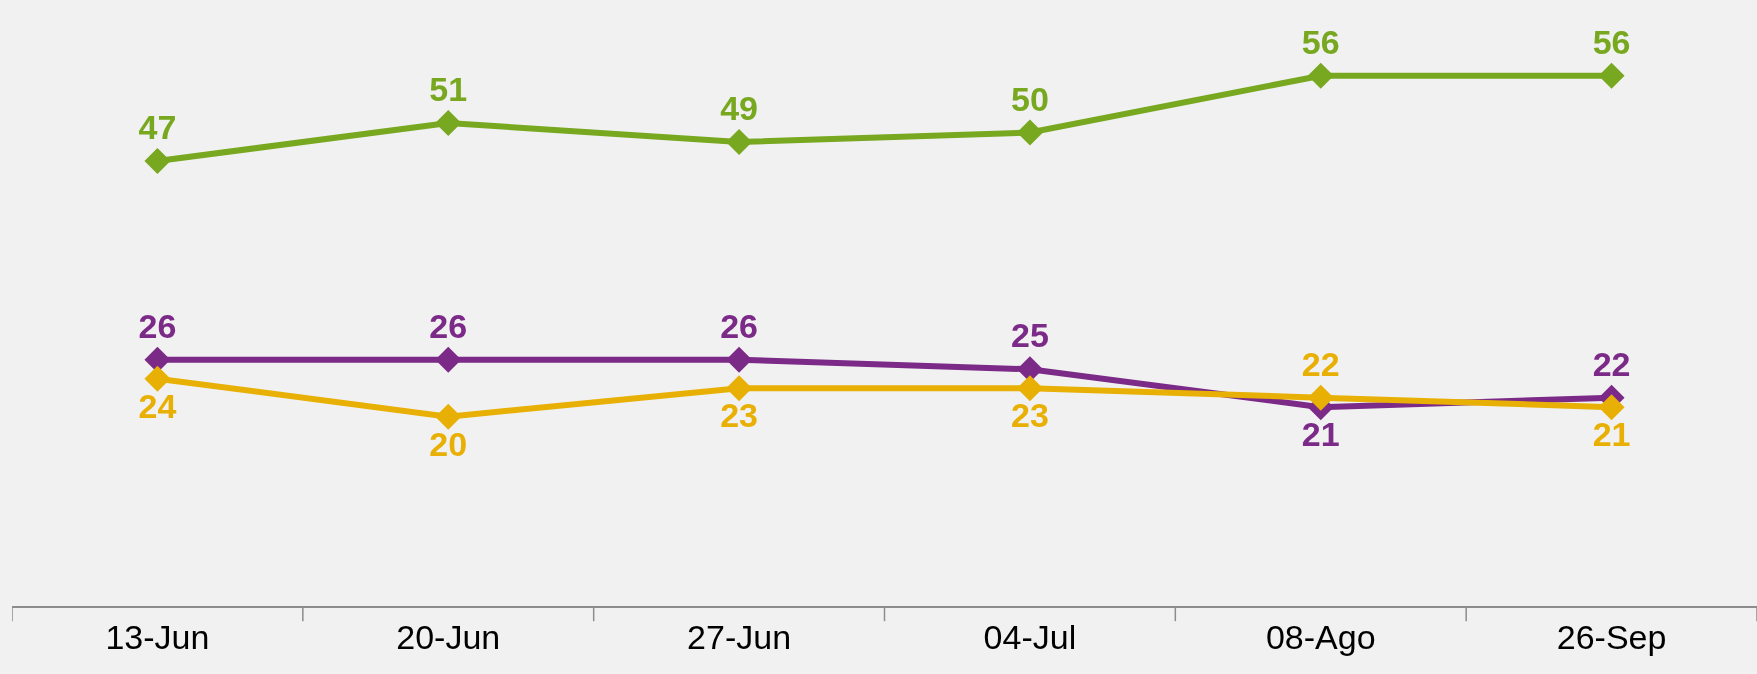 This screenshot has height=674, width=1757. I want to click on data-label: 51, so click(448, 89).